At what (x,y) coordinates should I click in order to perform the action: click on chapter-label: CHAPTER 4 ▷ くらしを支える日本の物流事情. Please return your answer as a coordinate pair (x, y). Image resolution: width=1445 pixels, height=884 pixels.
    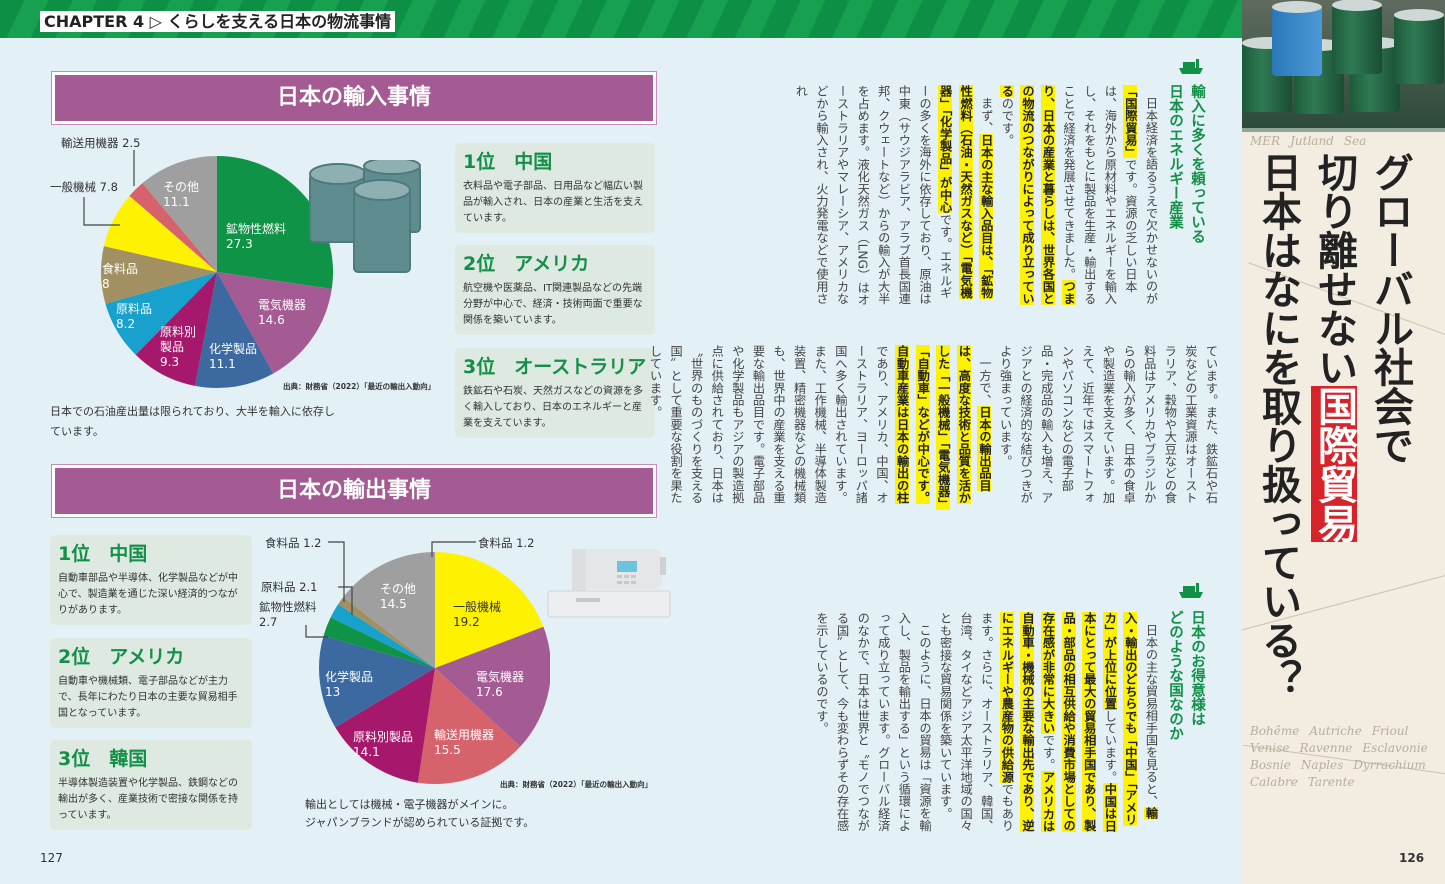
    Looking at the image, I should click on (218, 21).